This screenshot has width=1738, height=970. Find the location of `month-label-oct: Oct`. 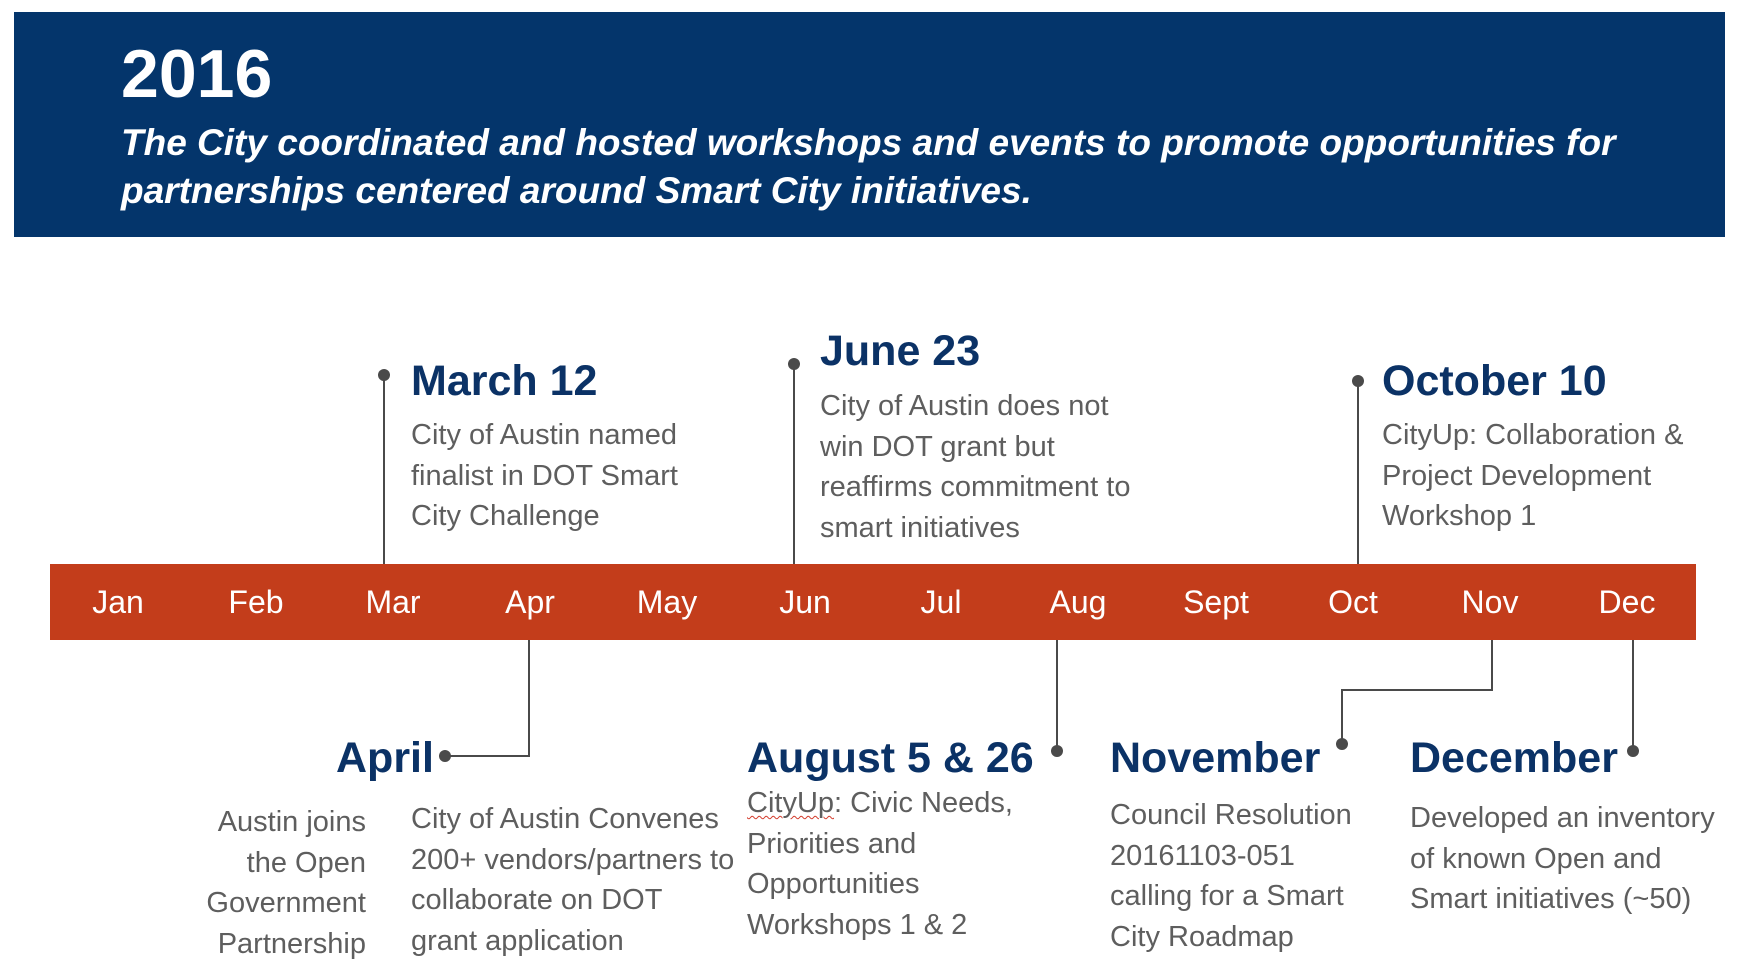

month-label-oct: Oct is located at coordinates (1353, 602).